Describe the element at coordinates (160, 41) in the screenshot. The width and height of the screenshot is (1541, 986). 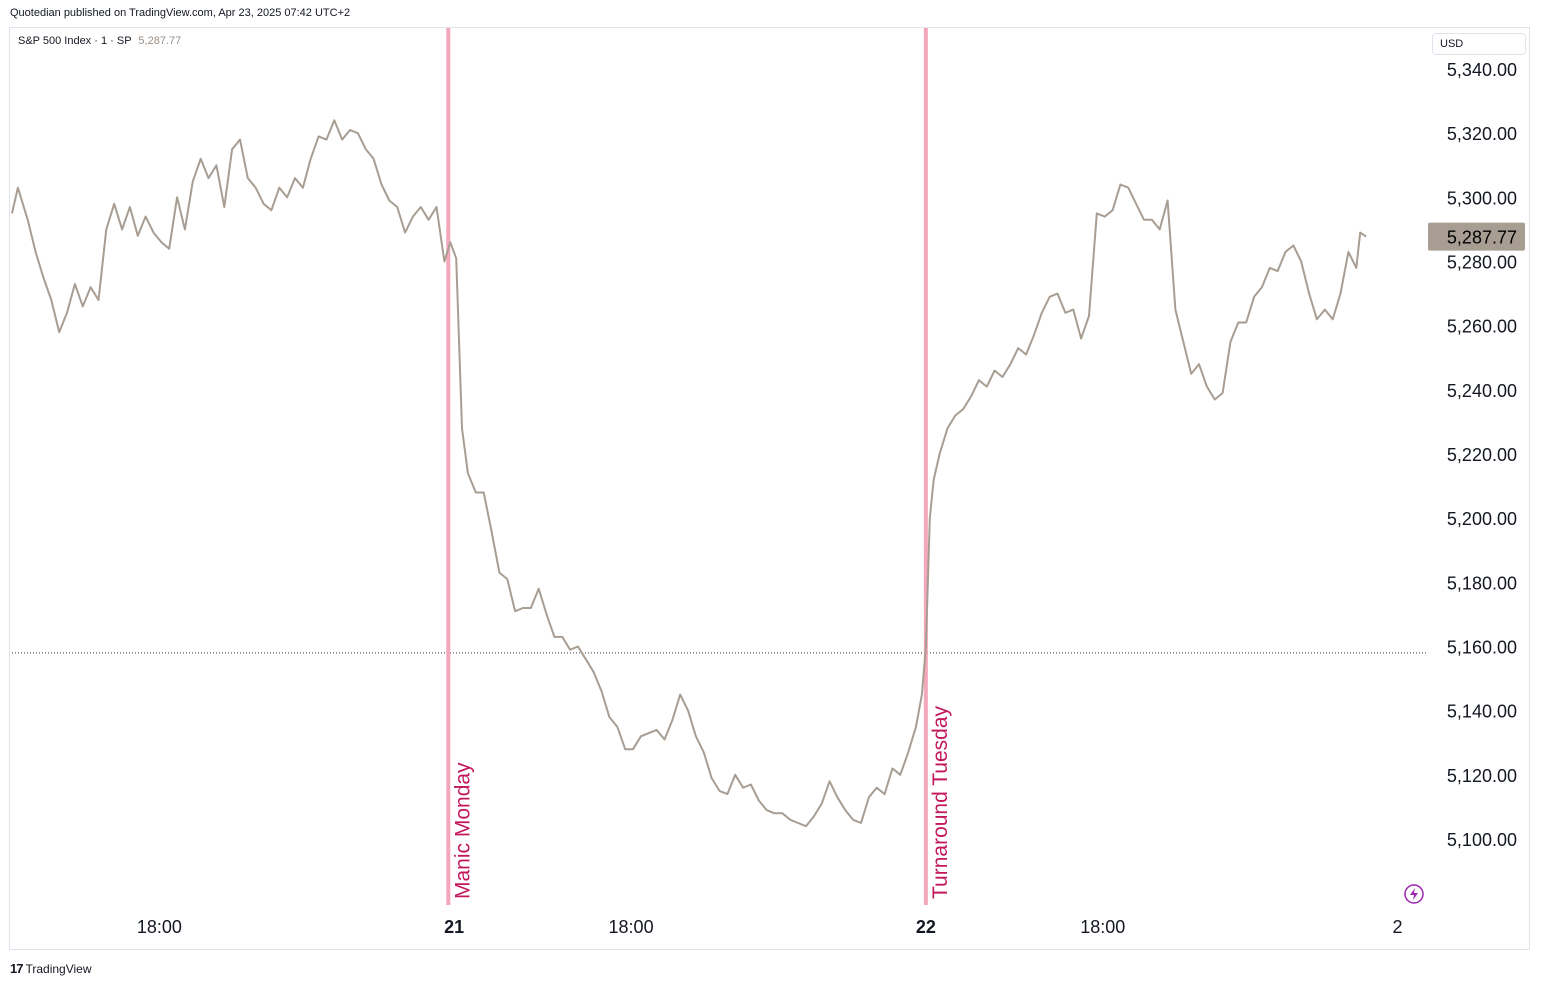
I see `legend-last-value: 5,287.77` at that location.